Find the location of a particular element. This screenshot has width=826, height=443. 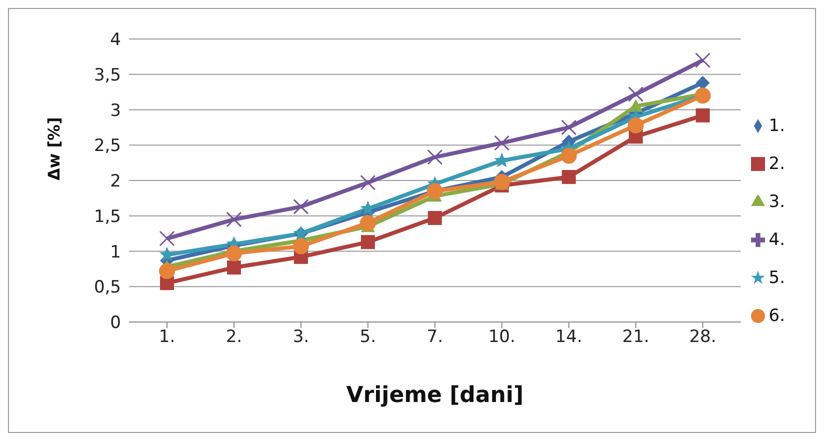

y-tick-label: 2 is located at coordinates (115, 182).